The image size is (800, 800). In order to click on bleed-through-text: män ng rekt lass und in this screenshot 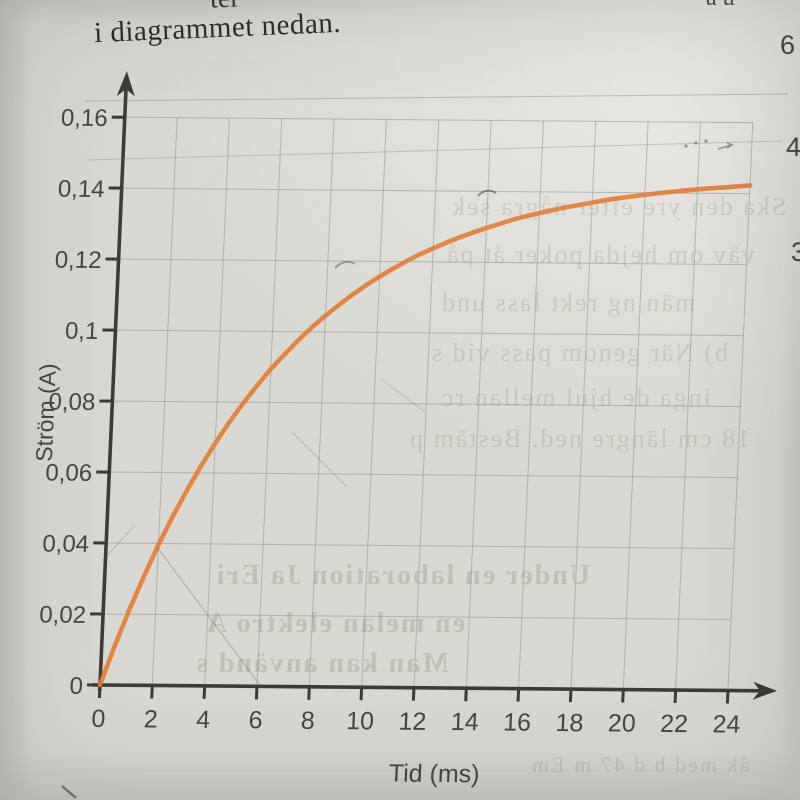, I will do `click(568, 302)`.